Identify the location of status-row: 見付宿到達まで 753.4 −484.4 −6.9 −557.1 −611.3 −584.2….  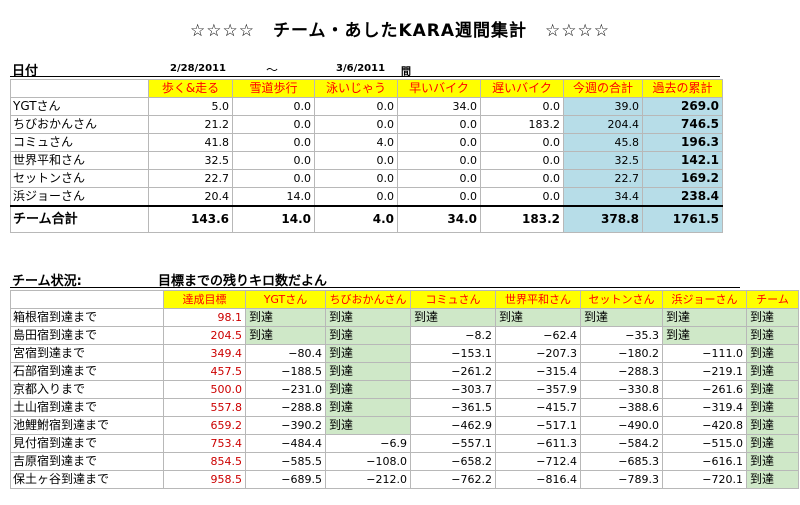
(404, 443).